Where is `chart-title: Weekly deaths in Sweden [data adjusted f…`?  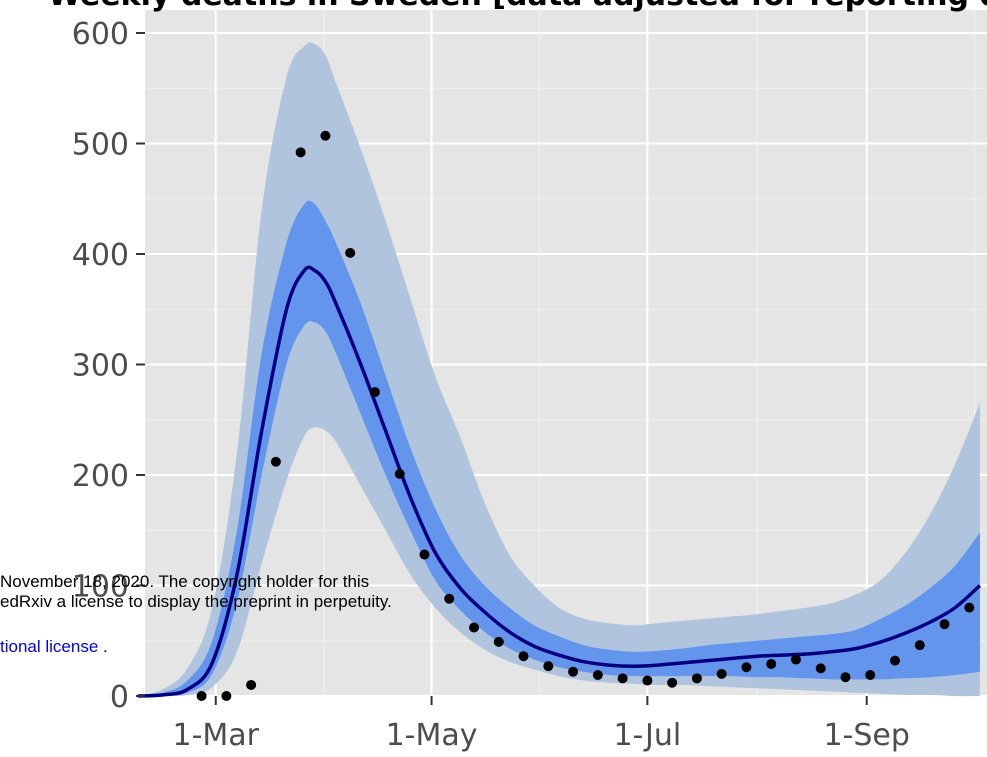 chart-title: Weekly deaths in Sweden [data adjusted f… is located at coordinates (517, 6).